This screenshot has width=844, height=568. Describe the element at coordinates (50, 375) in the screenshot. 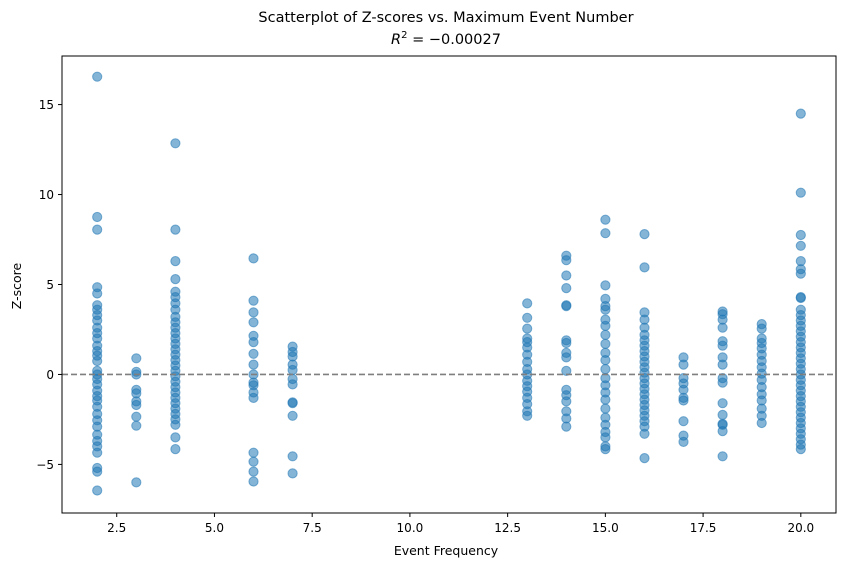

I see `y-tick-label: 0` at that location.